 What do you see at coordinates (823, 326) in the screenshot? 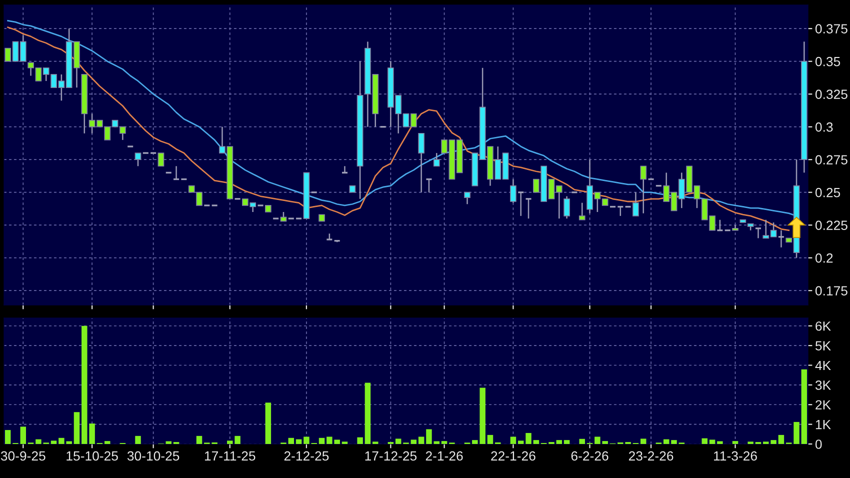
I see `y-tick-label: 6K` at bounding box center [823, 326].